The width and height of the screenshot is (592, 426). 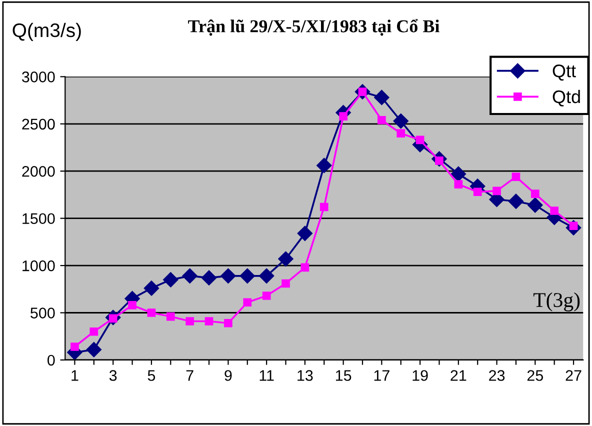 What do you see at coordinates (535, 375) in the screenshot?
I see `x-tick-label: 25` at bounding box center [535, 375].